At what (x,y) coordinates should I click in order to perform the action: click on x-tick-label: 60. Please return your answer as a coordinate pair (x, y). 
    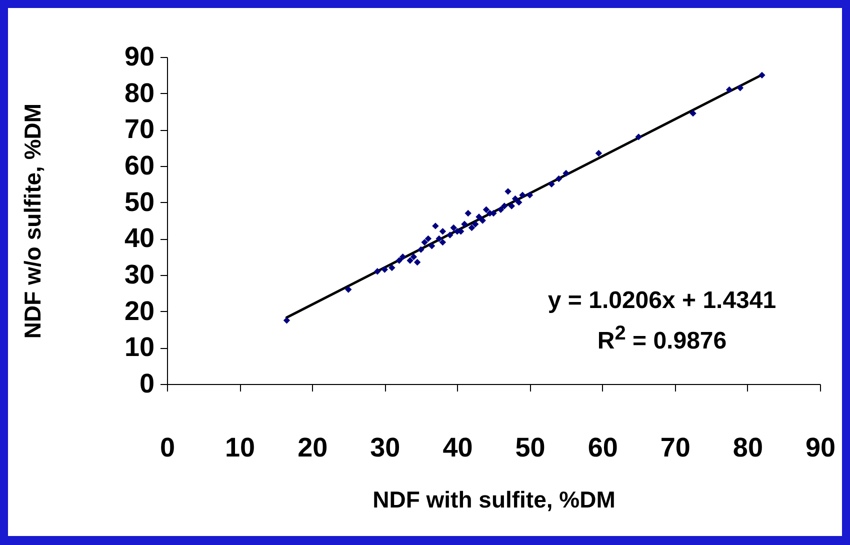
    Looking at the image, I should click on (603, 447).